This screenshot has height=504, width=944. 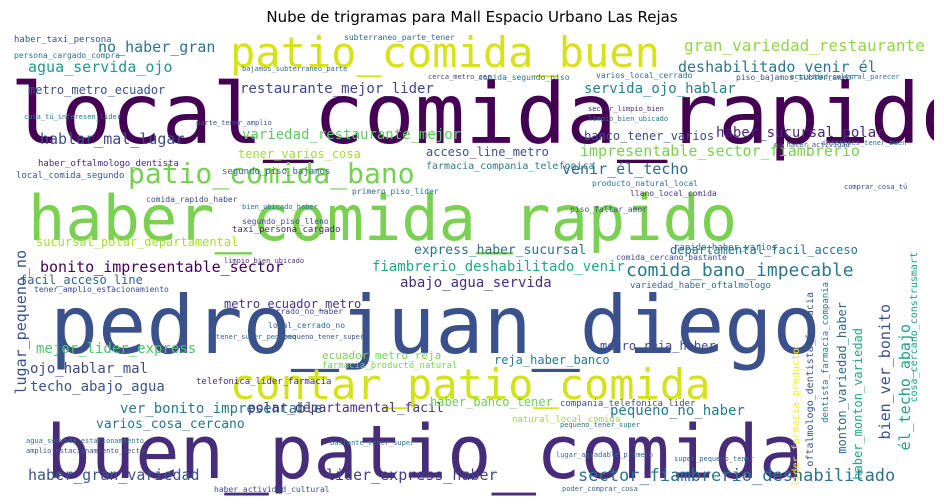 What do you see at coordinates (399, 37) in the screenshot?
I see `word-subterraneo-parte-tener: subterraneo_parte_tener` at bounding box center [399, 37].